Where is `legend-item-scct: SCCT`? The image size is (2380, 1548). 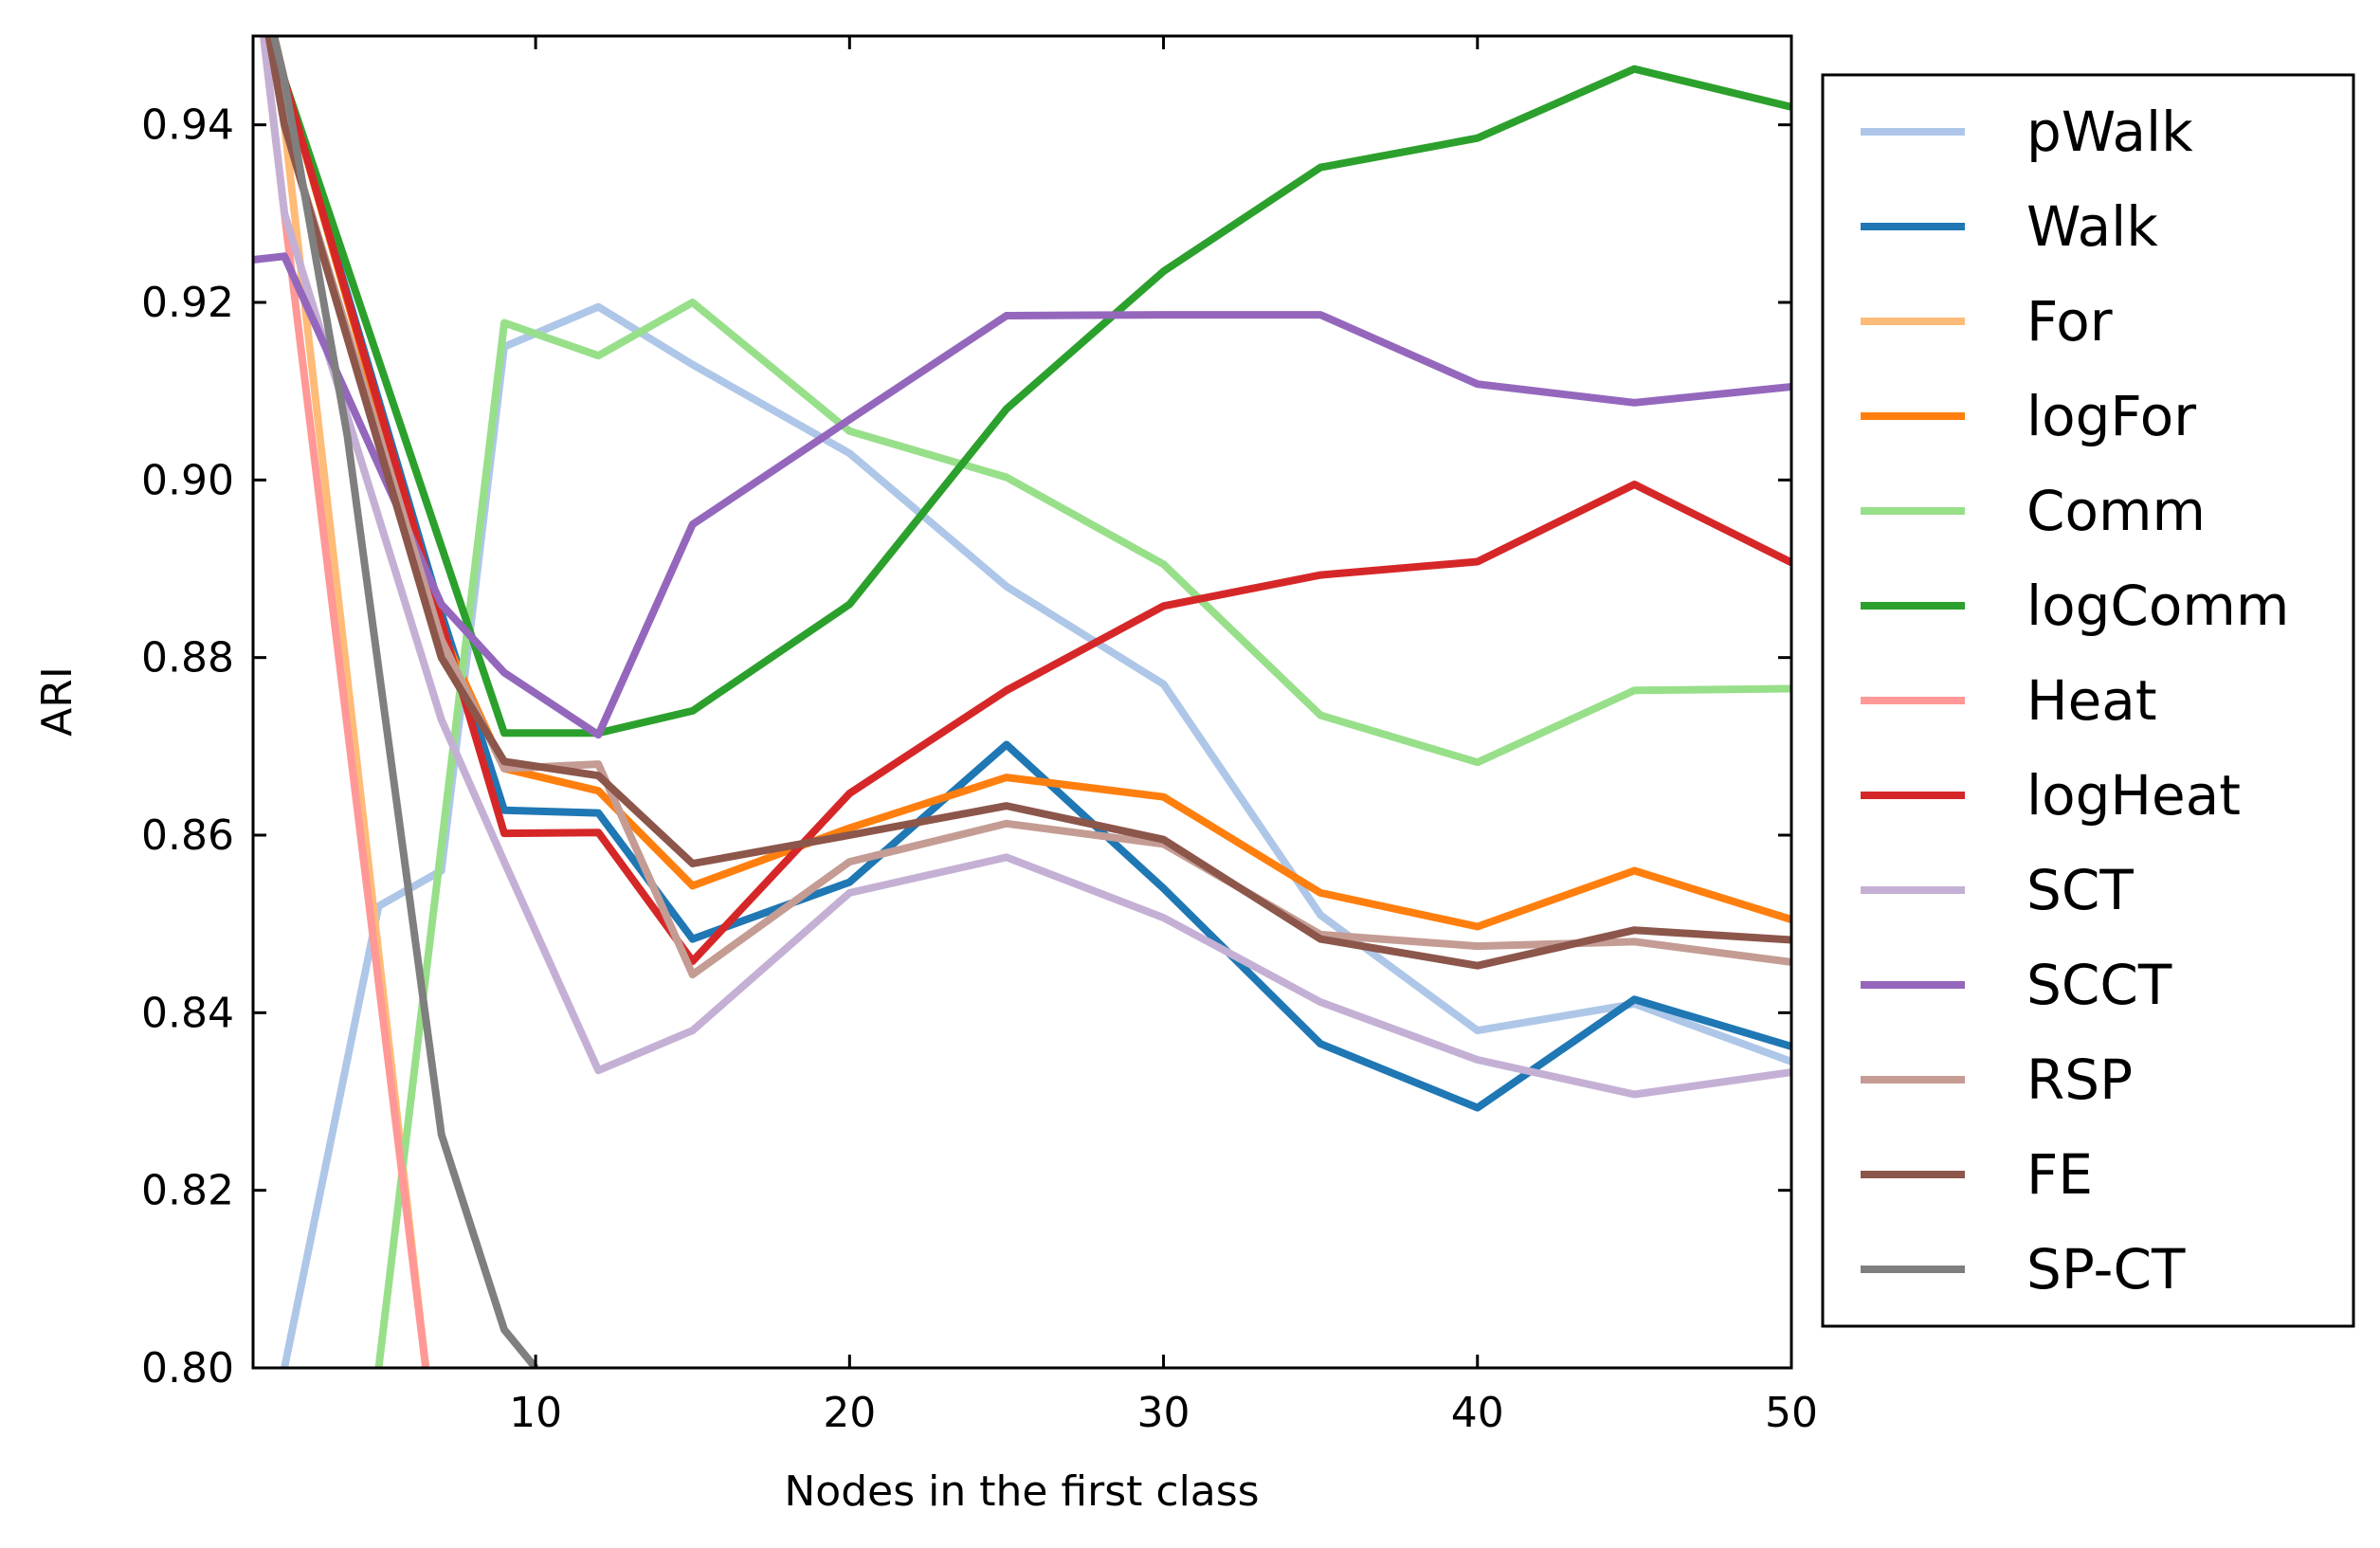 legend-item-scct: SCCT is located at coordinates (2016, 985).